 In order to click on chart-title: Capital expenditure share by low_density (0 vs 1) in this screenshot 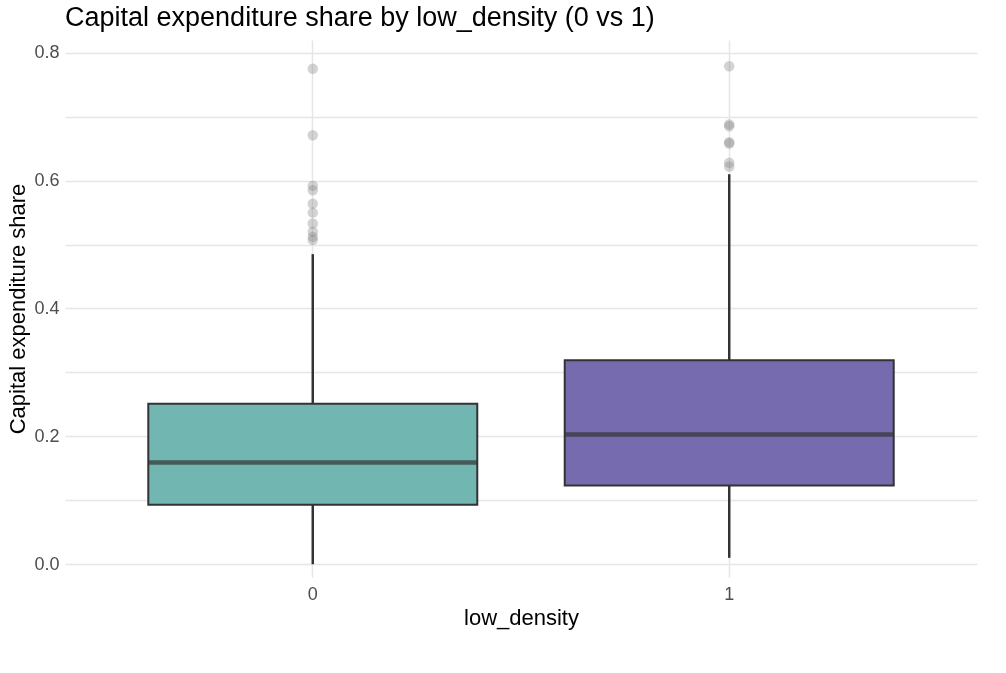, I will do `click(360, 17)`.